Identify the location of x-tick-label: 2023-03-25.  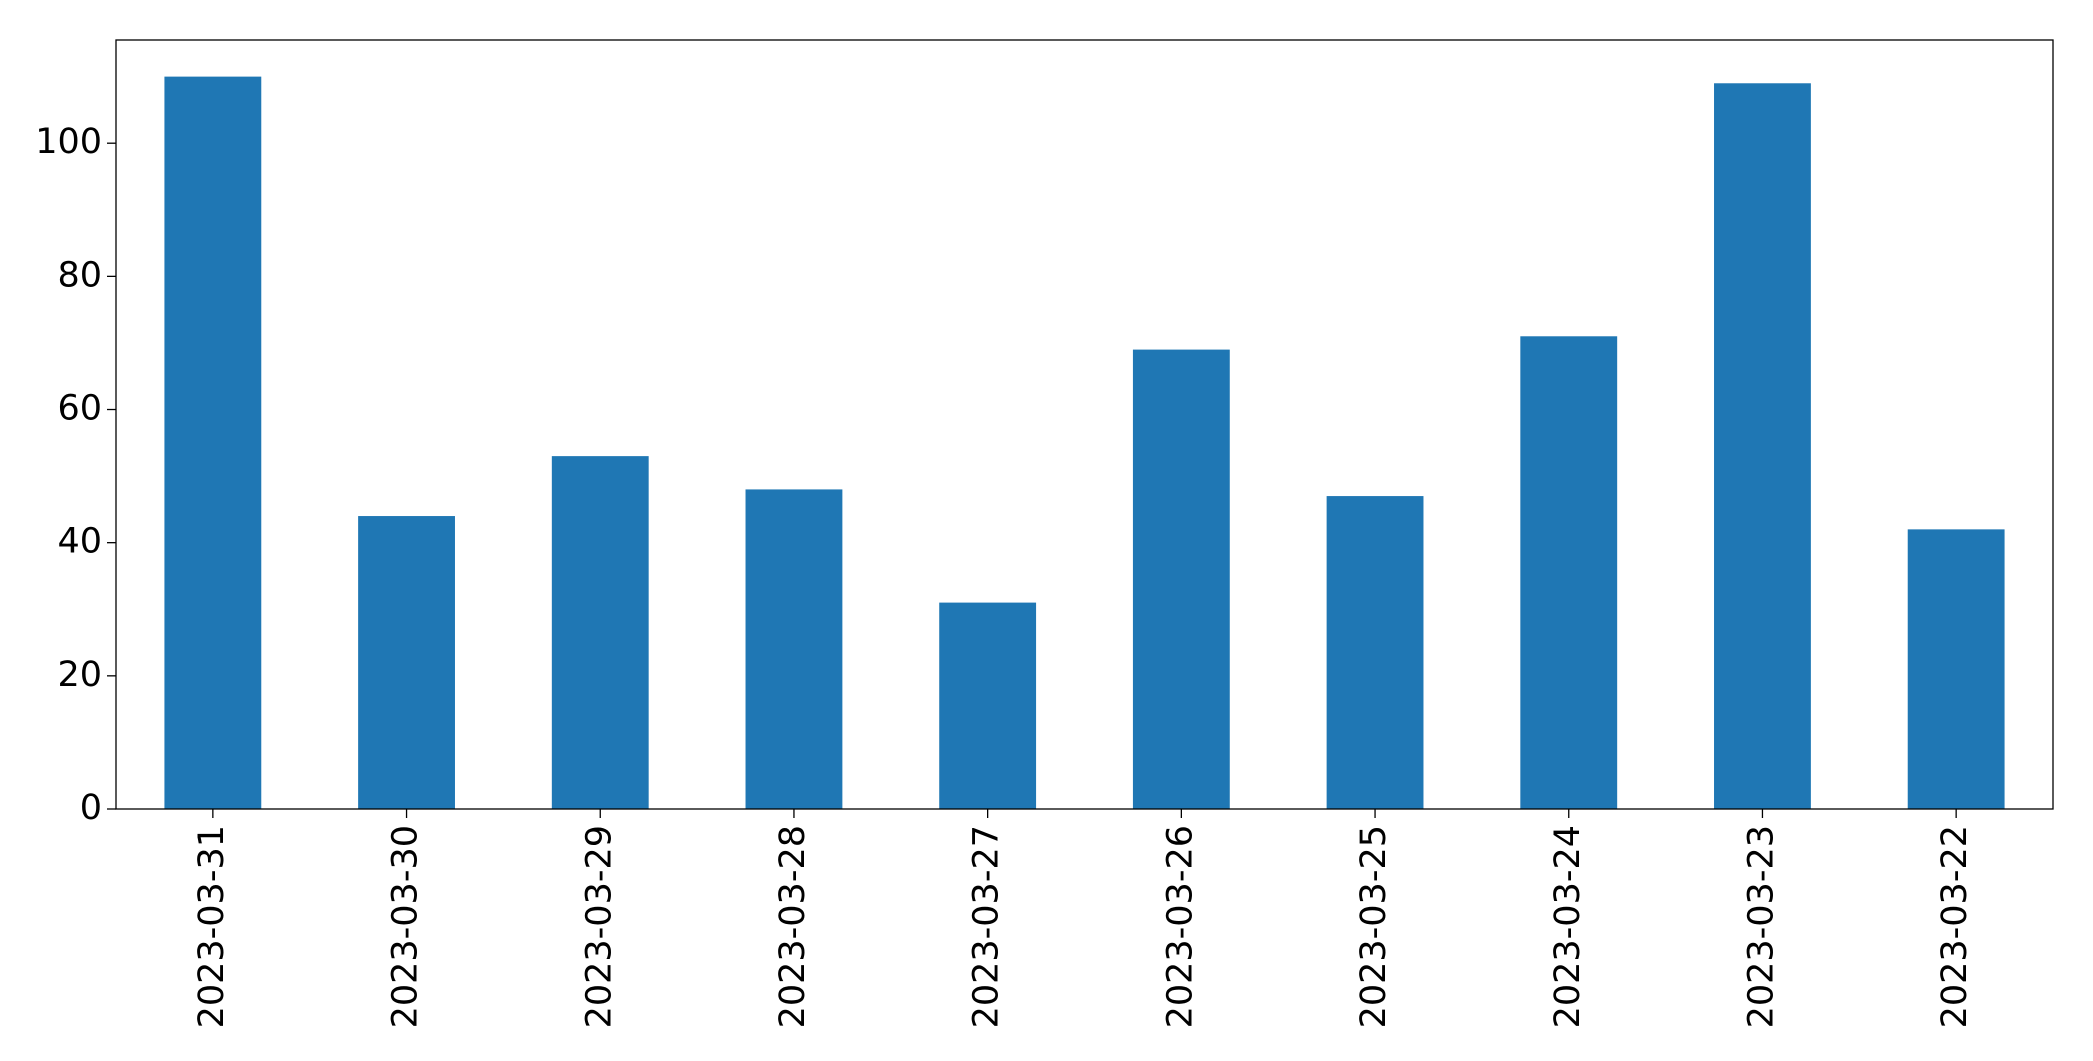
(1374, 926).